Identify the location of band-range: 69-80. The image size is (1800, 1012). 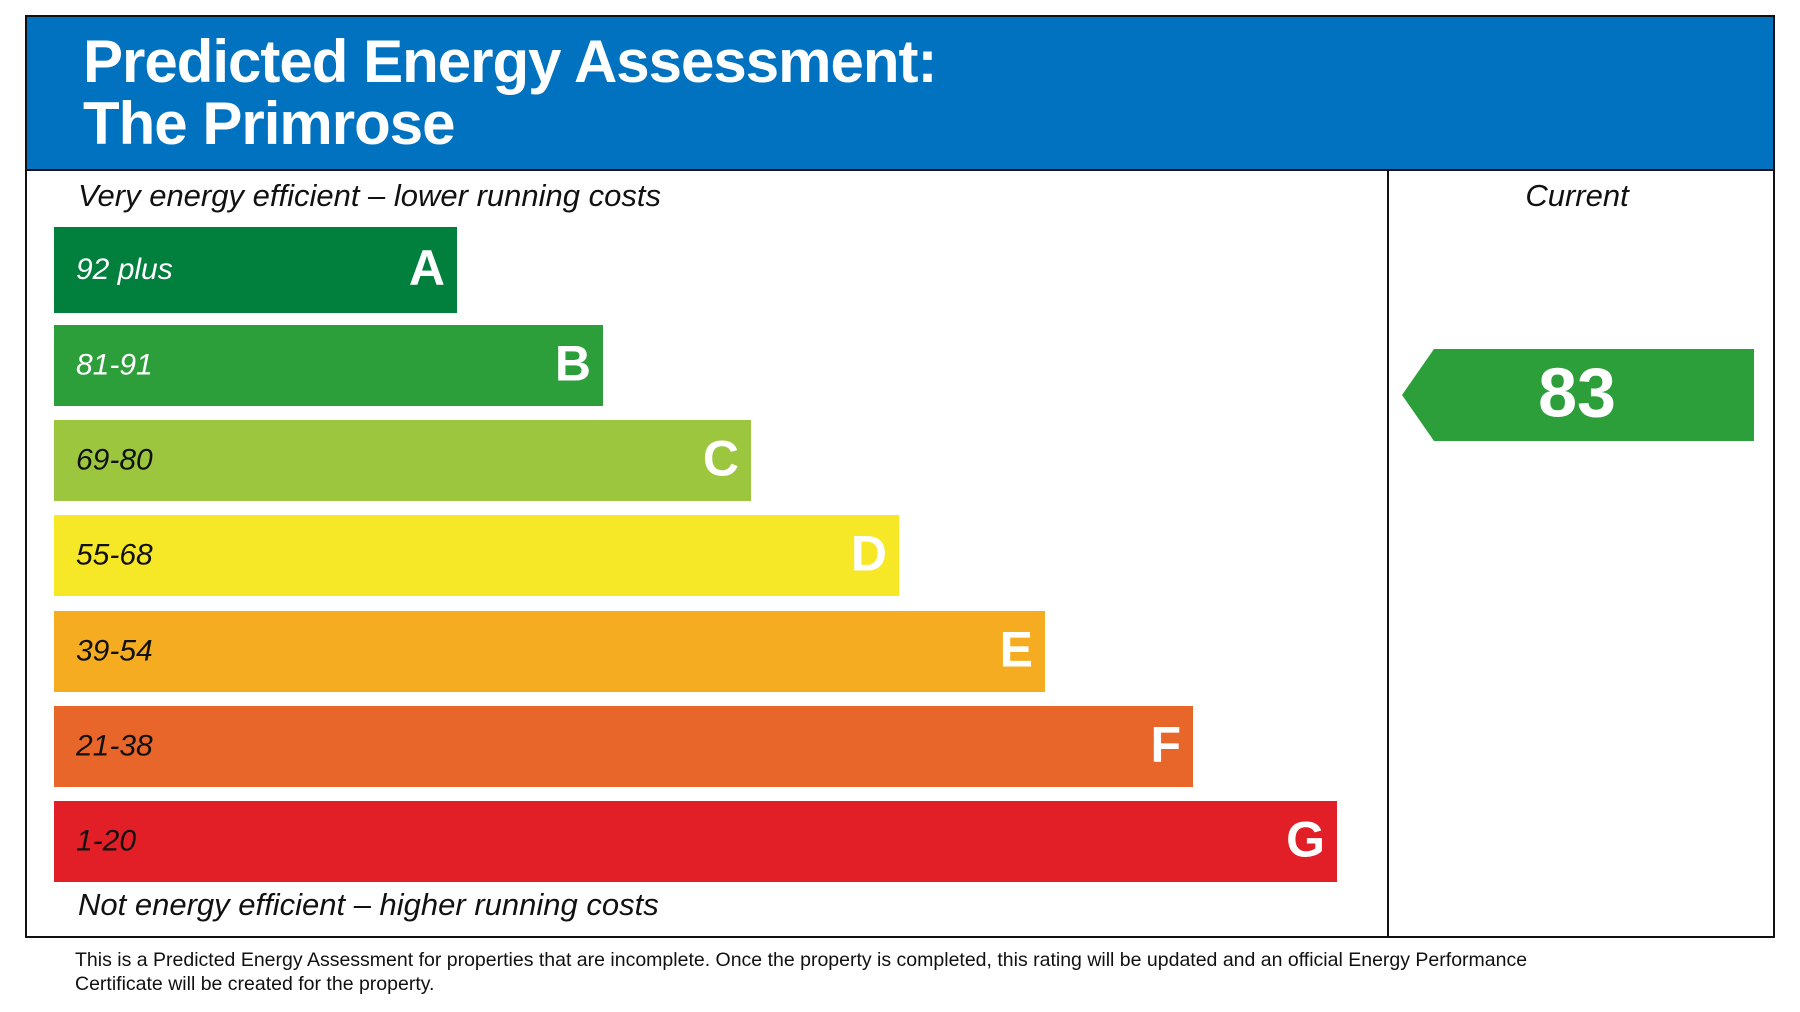
(114, 459).